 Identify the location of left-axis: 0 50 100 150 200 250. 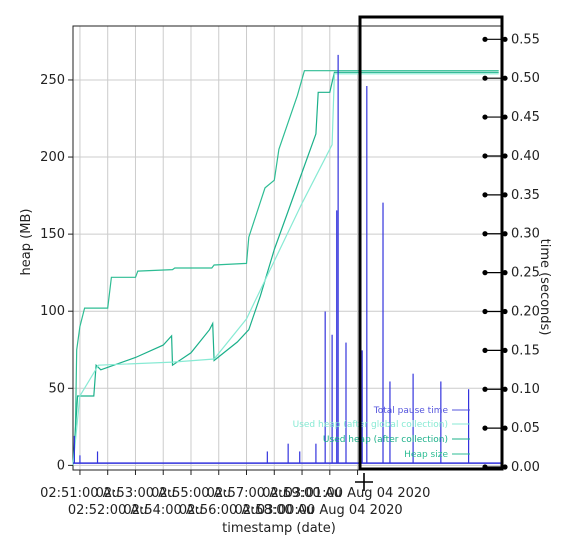
(56, 273).